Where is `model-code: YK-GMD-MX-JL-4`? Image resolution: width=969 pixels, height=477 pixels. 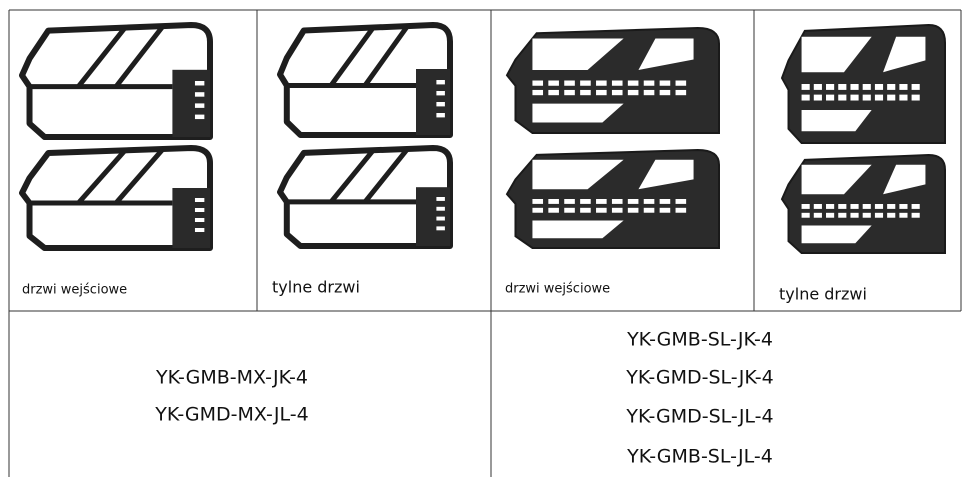
model-code: YK-GMD-MX-JL-4 is located at coordinates (231, 415).